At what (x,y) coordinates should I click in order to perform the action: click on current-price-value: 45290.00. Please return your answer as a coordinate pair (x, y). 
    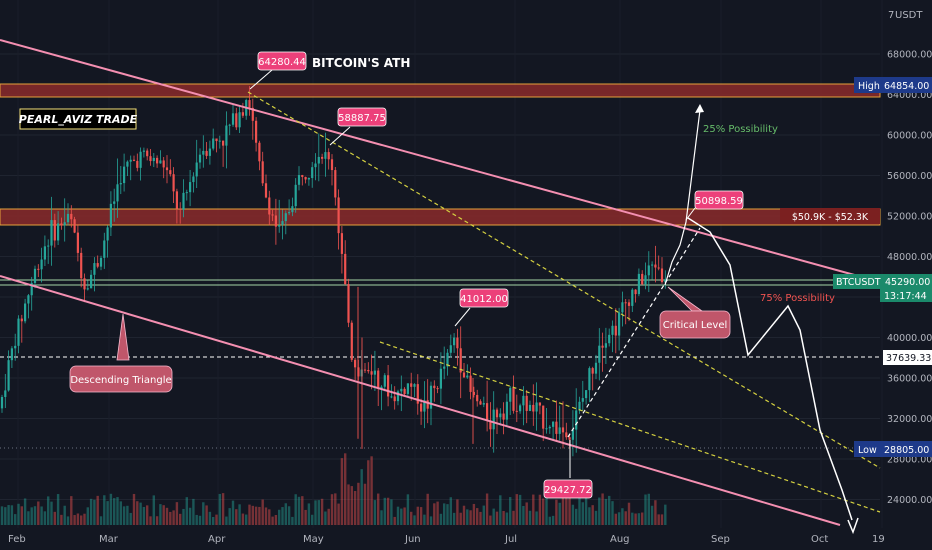
    Looking at the image, I should click on (907, 282).